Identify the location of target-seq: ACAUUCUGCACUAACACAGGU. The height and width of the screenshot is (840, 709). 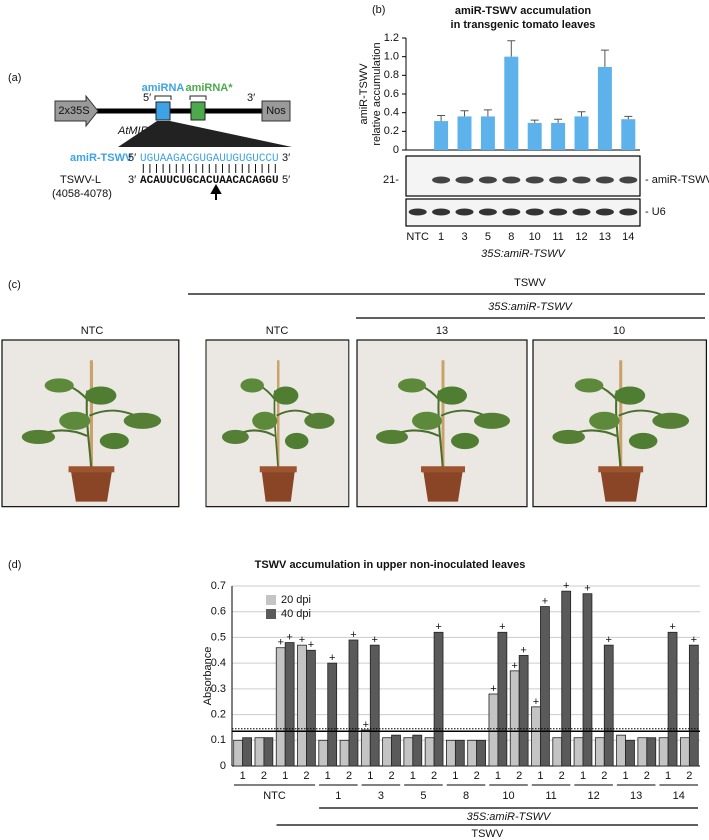
(209, 181).